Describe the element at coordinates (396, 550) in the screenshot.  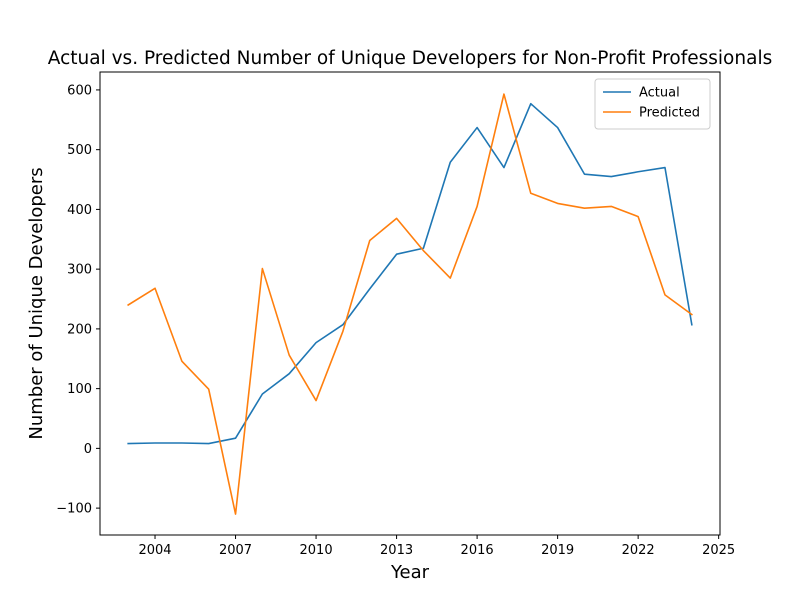
I see `x-tick-label: 2013` at that location.